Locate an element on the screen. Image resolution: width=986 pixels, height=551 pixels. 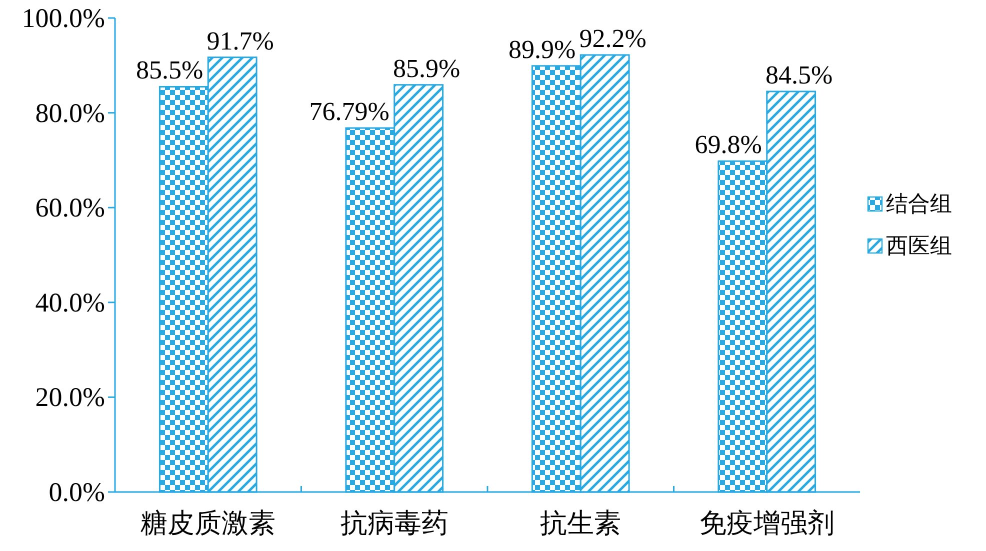
data-label: 92.2% is located at coordinates (612, 38).